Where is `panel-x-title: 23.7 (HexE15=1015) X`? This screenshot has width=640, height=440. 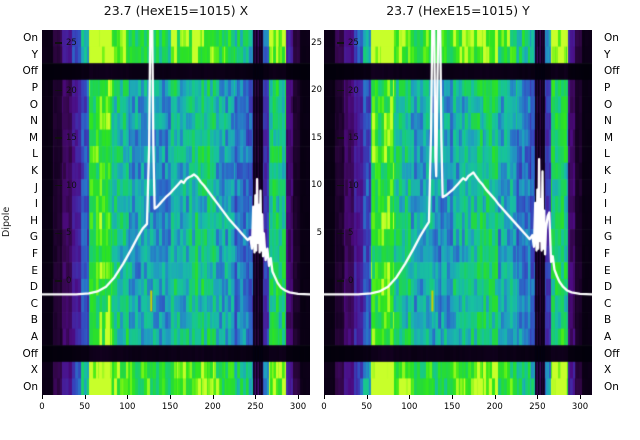
panel-x-title: 23.7 (HexE15=1015) X is located at coordinates (176, 10).